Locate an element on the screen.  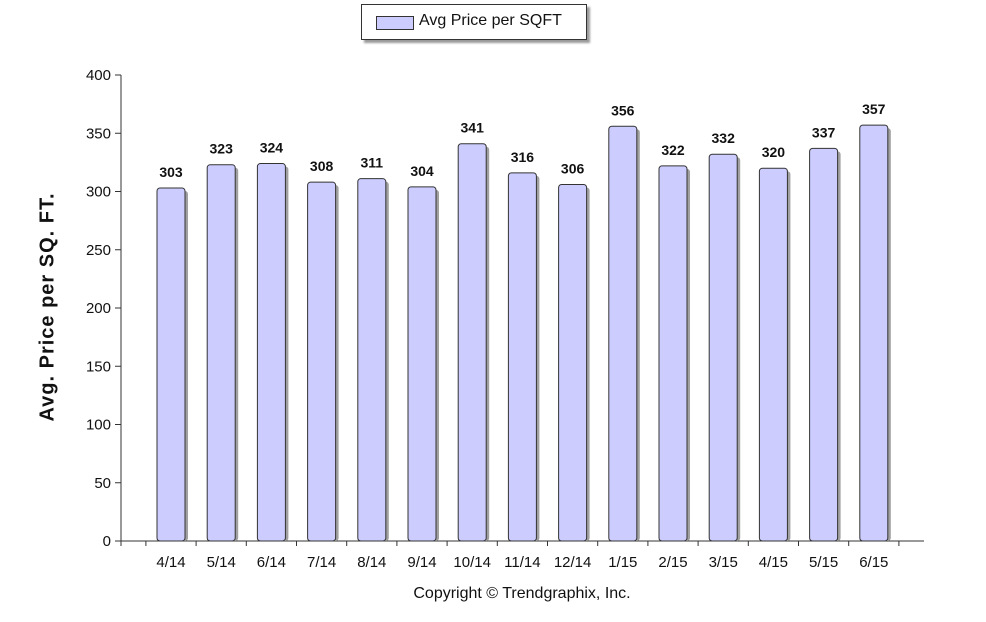
y-tick-label: 300 is located at coordinates (98, 192).